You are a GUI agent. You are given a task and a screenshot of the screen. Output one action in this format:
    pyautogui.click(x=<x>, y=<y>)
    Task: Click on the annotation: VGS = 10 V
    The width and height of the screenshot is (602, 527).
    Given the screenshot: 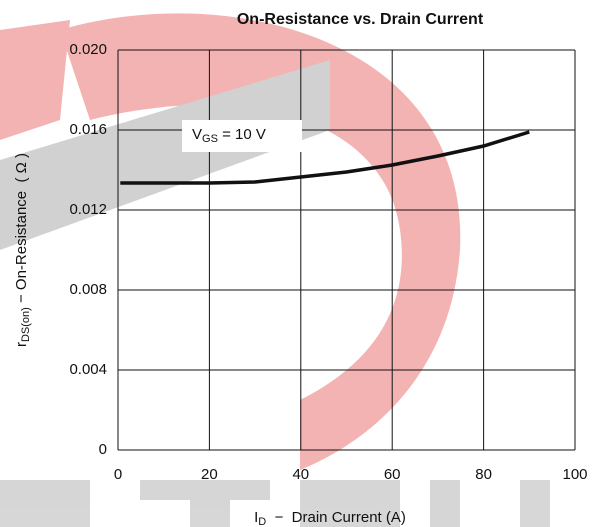 What is the action you would take?
    pyautogui.click(x=229, y=135)
    